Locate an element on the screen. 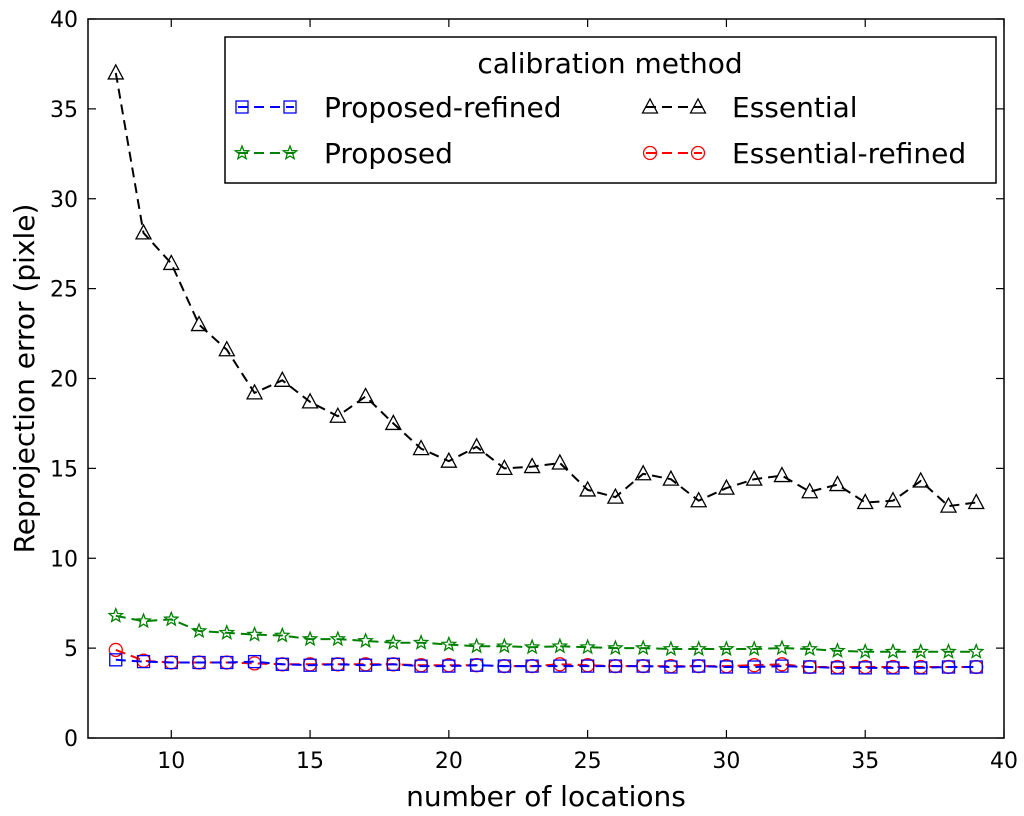 This screenshot has height=816, width=1024. legend-box is located at coordinates (610, 110).